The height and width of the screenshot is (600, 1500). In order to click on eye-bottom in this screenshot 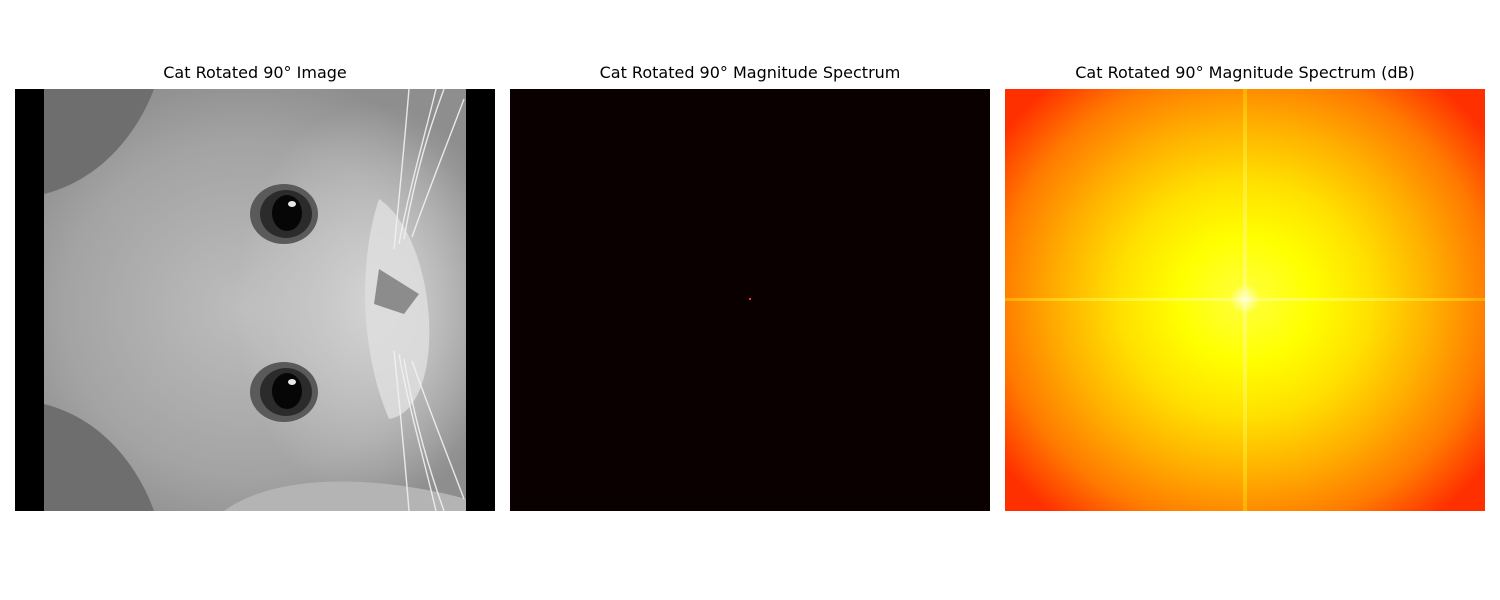, I will do `click(284, 392)`.